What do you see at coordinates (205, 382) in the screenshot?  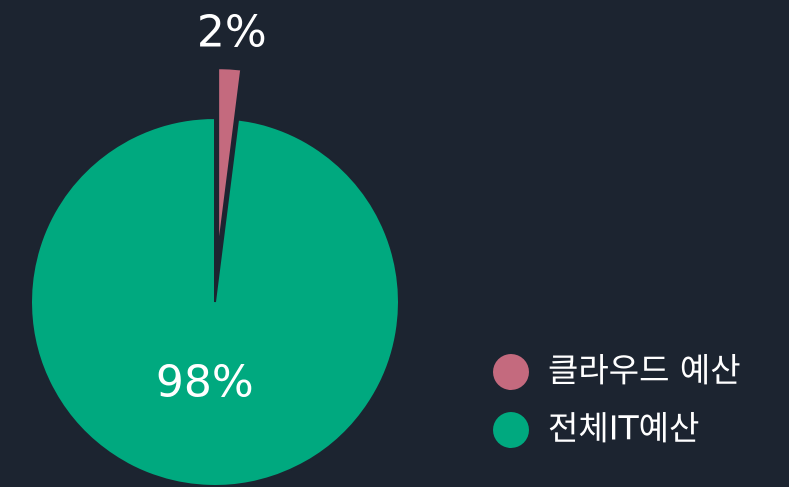 I see `value-label: 98%` at bounding box center [205, 382].